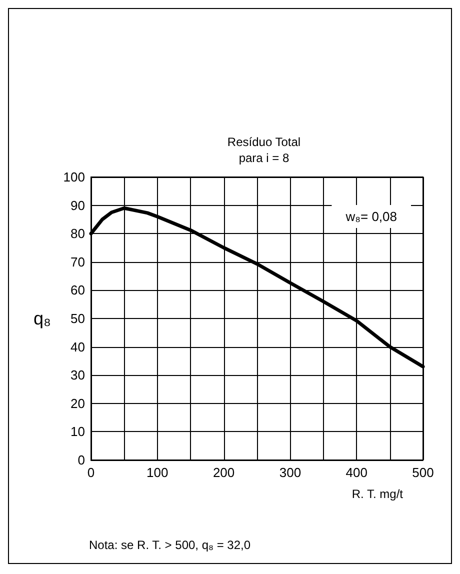  What do you see at coordinates (223, 472) in the screenshot?
I see `x-tick-label: 200` at bounding box center [223, 472].